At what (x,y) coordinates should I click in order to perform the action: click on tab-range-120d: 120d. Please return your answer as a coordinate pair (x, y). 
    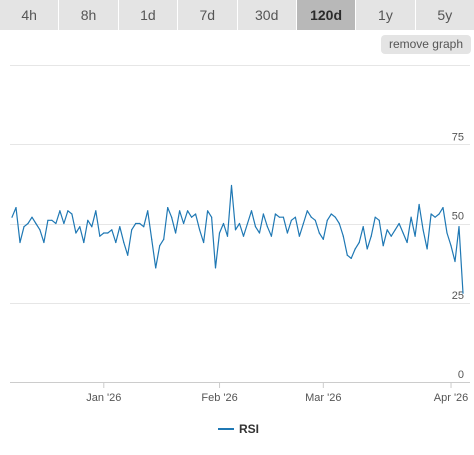
    Looking at the image, I should click on (326, 15).